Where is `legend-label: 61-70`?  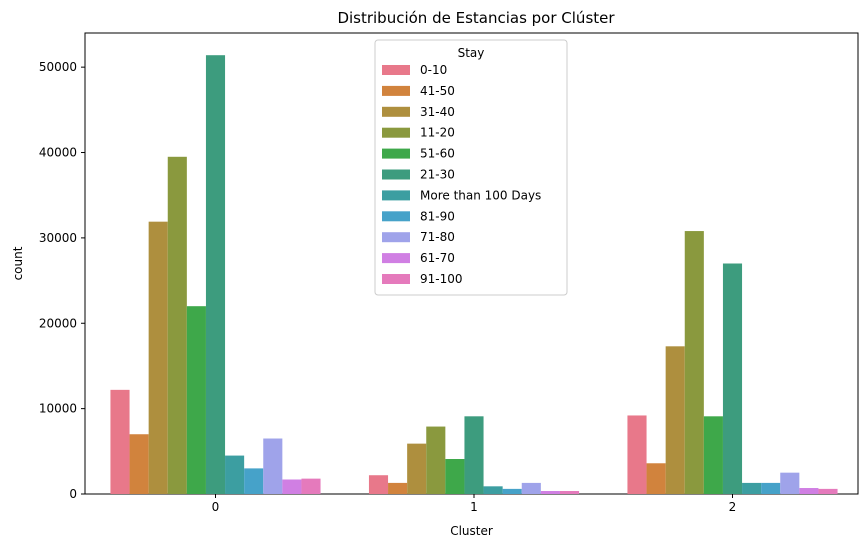
legend-label: 61-70 is located at coordinates (437, 258).